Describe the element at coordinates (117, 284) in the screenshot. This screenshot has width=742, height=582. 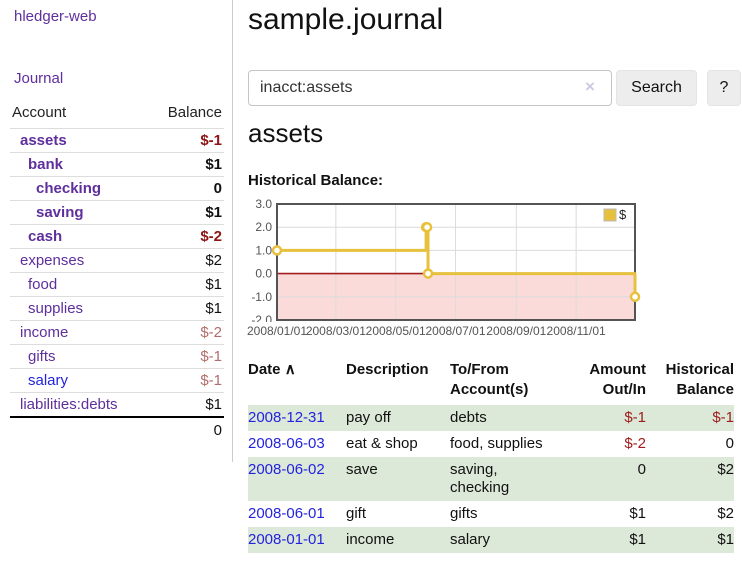
I see `table-row: food $1` at that location.